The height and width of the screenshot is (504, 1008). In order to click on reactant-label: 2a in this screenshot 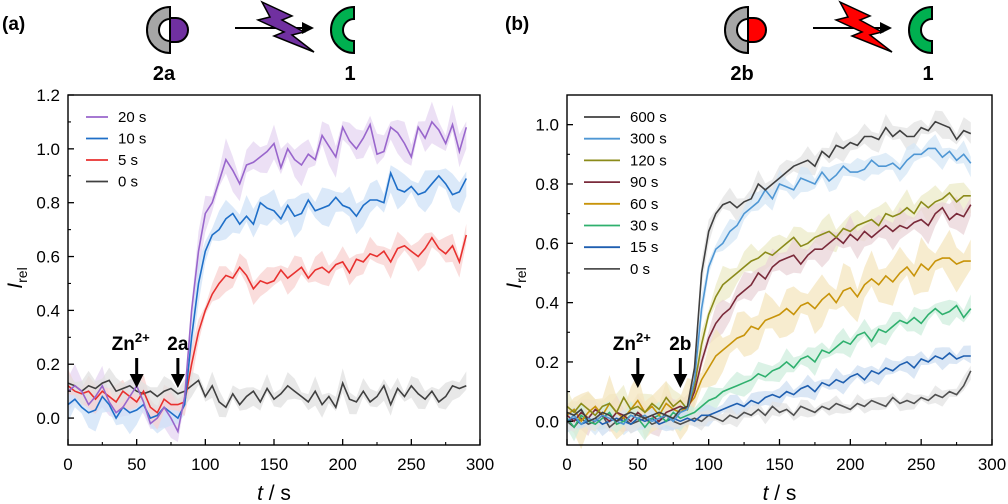, I will do `click(164, 74)`.